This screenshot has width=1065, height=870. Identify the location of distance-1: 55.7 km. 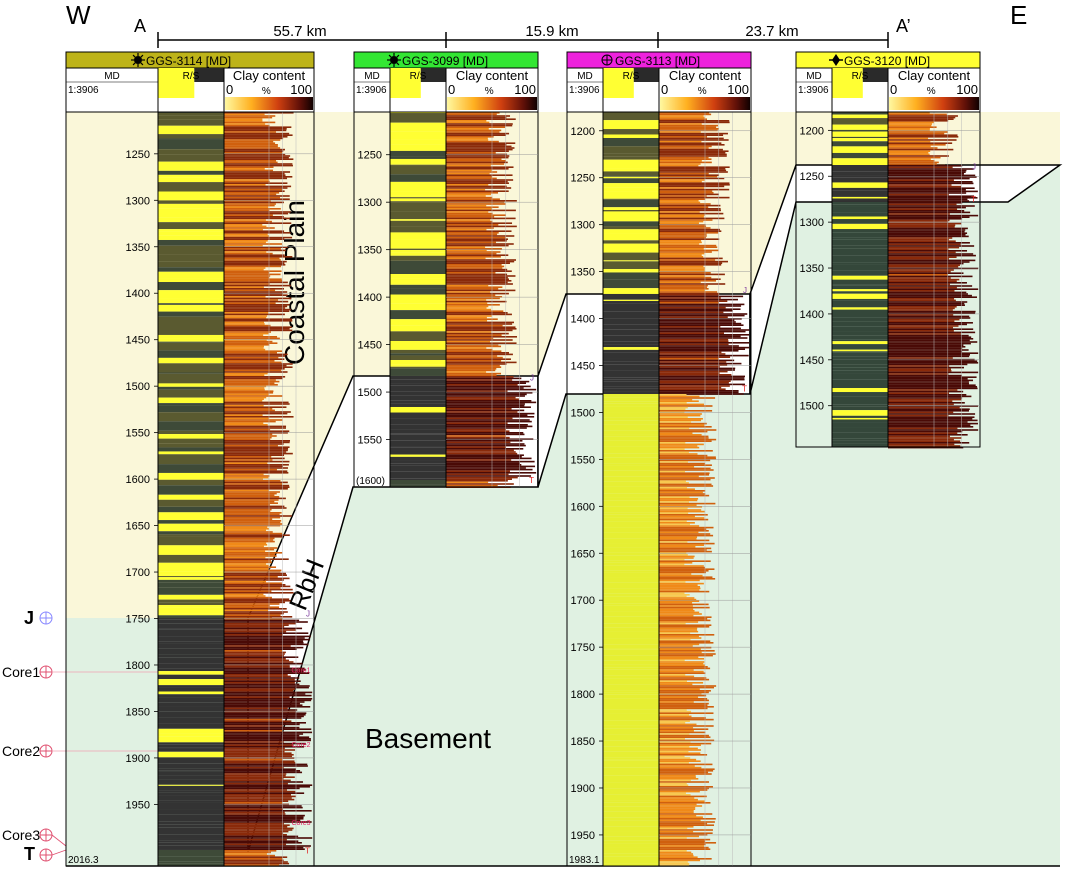
(299, 31).